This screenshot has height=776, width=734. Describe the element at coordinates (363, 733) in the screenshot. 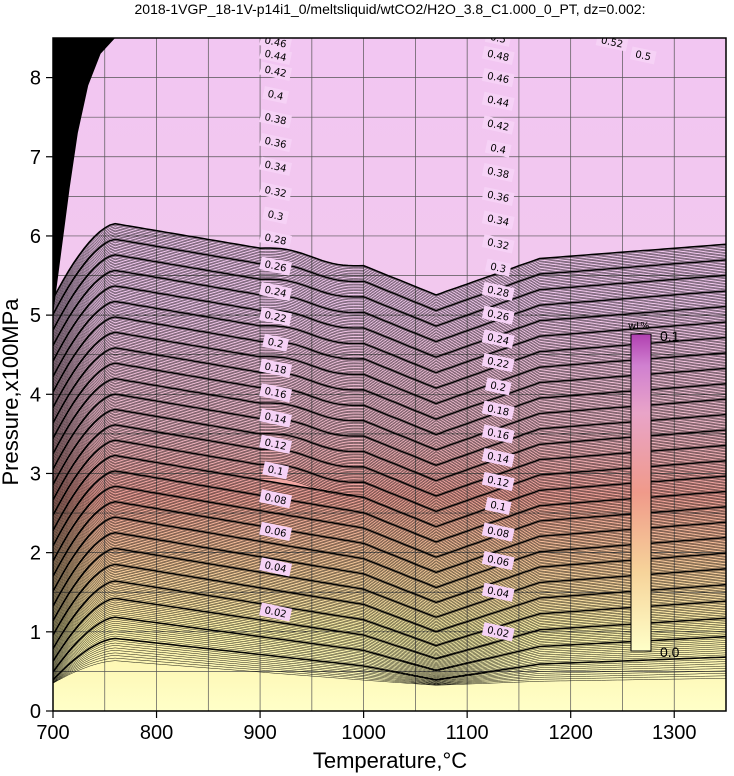

I see `x-tick-label: 1000` at that location.